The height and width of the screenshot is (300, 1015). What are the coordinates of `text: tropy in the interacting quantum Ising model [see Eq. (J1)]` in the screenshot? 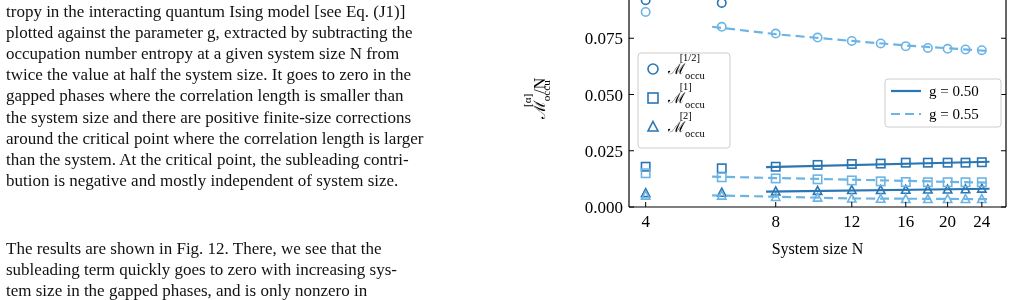 It's located at (206, 11).